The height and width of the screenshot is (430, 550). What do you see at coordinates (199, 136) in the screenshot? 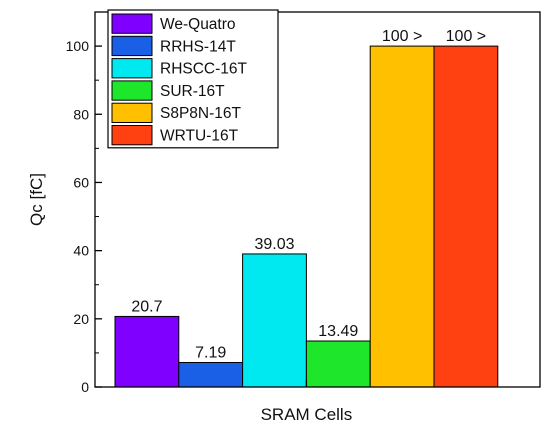
I see `legend-label: WRTU-16T` at bounding box center [199, 136].